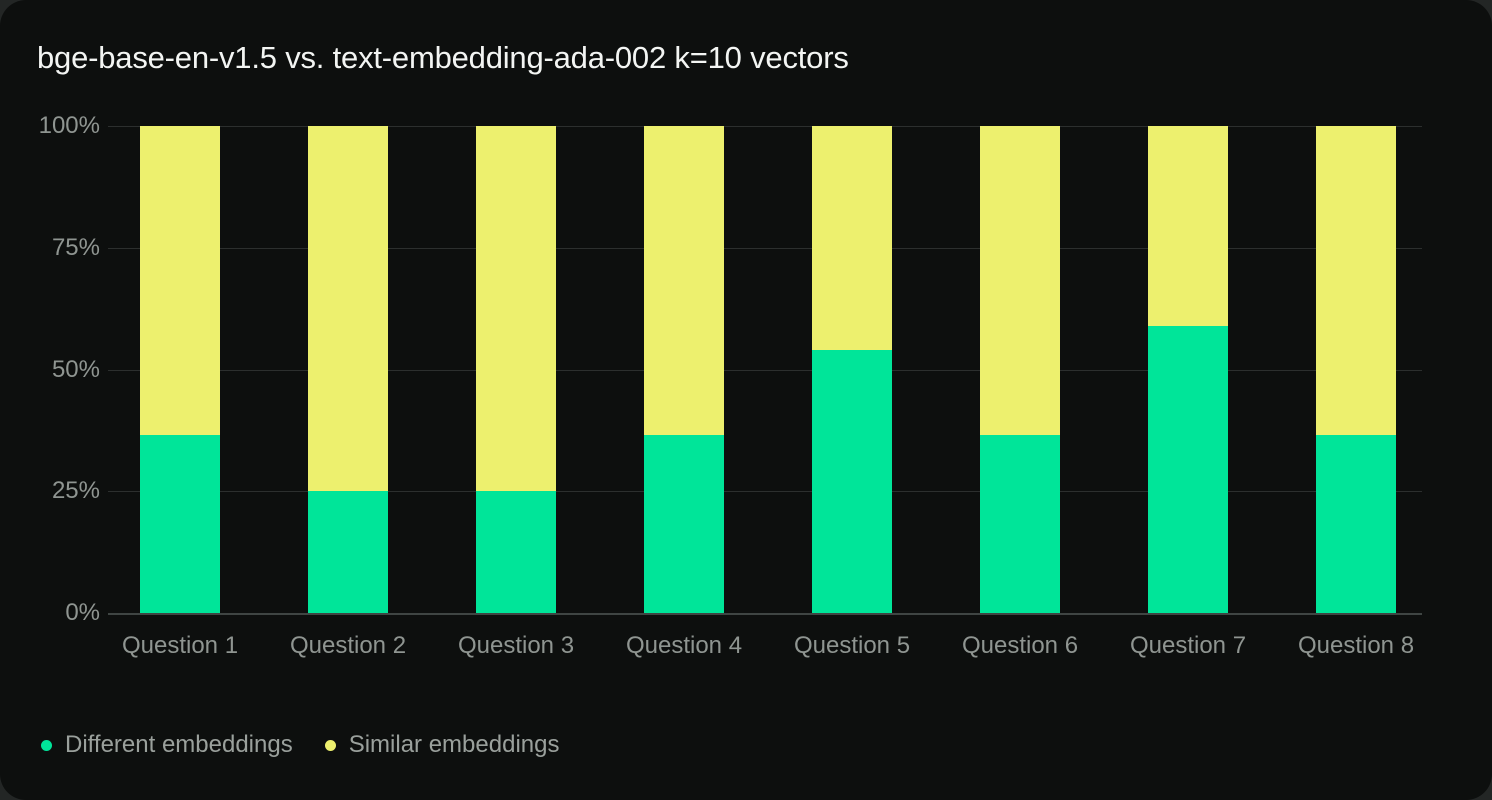 The image size is (1492, 800). I want to click on x-category-label: Question 5, so click(852, 645).